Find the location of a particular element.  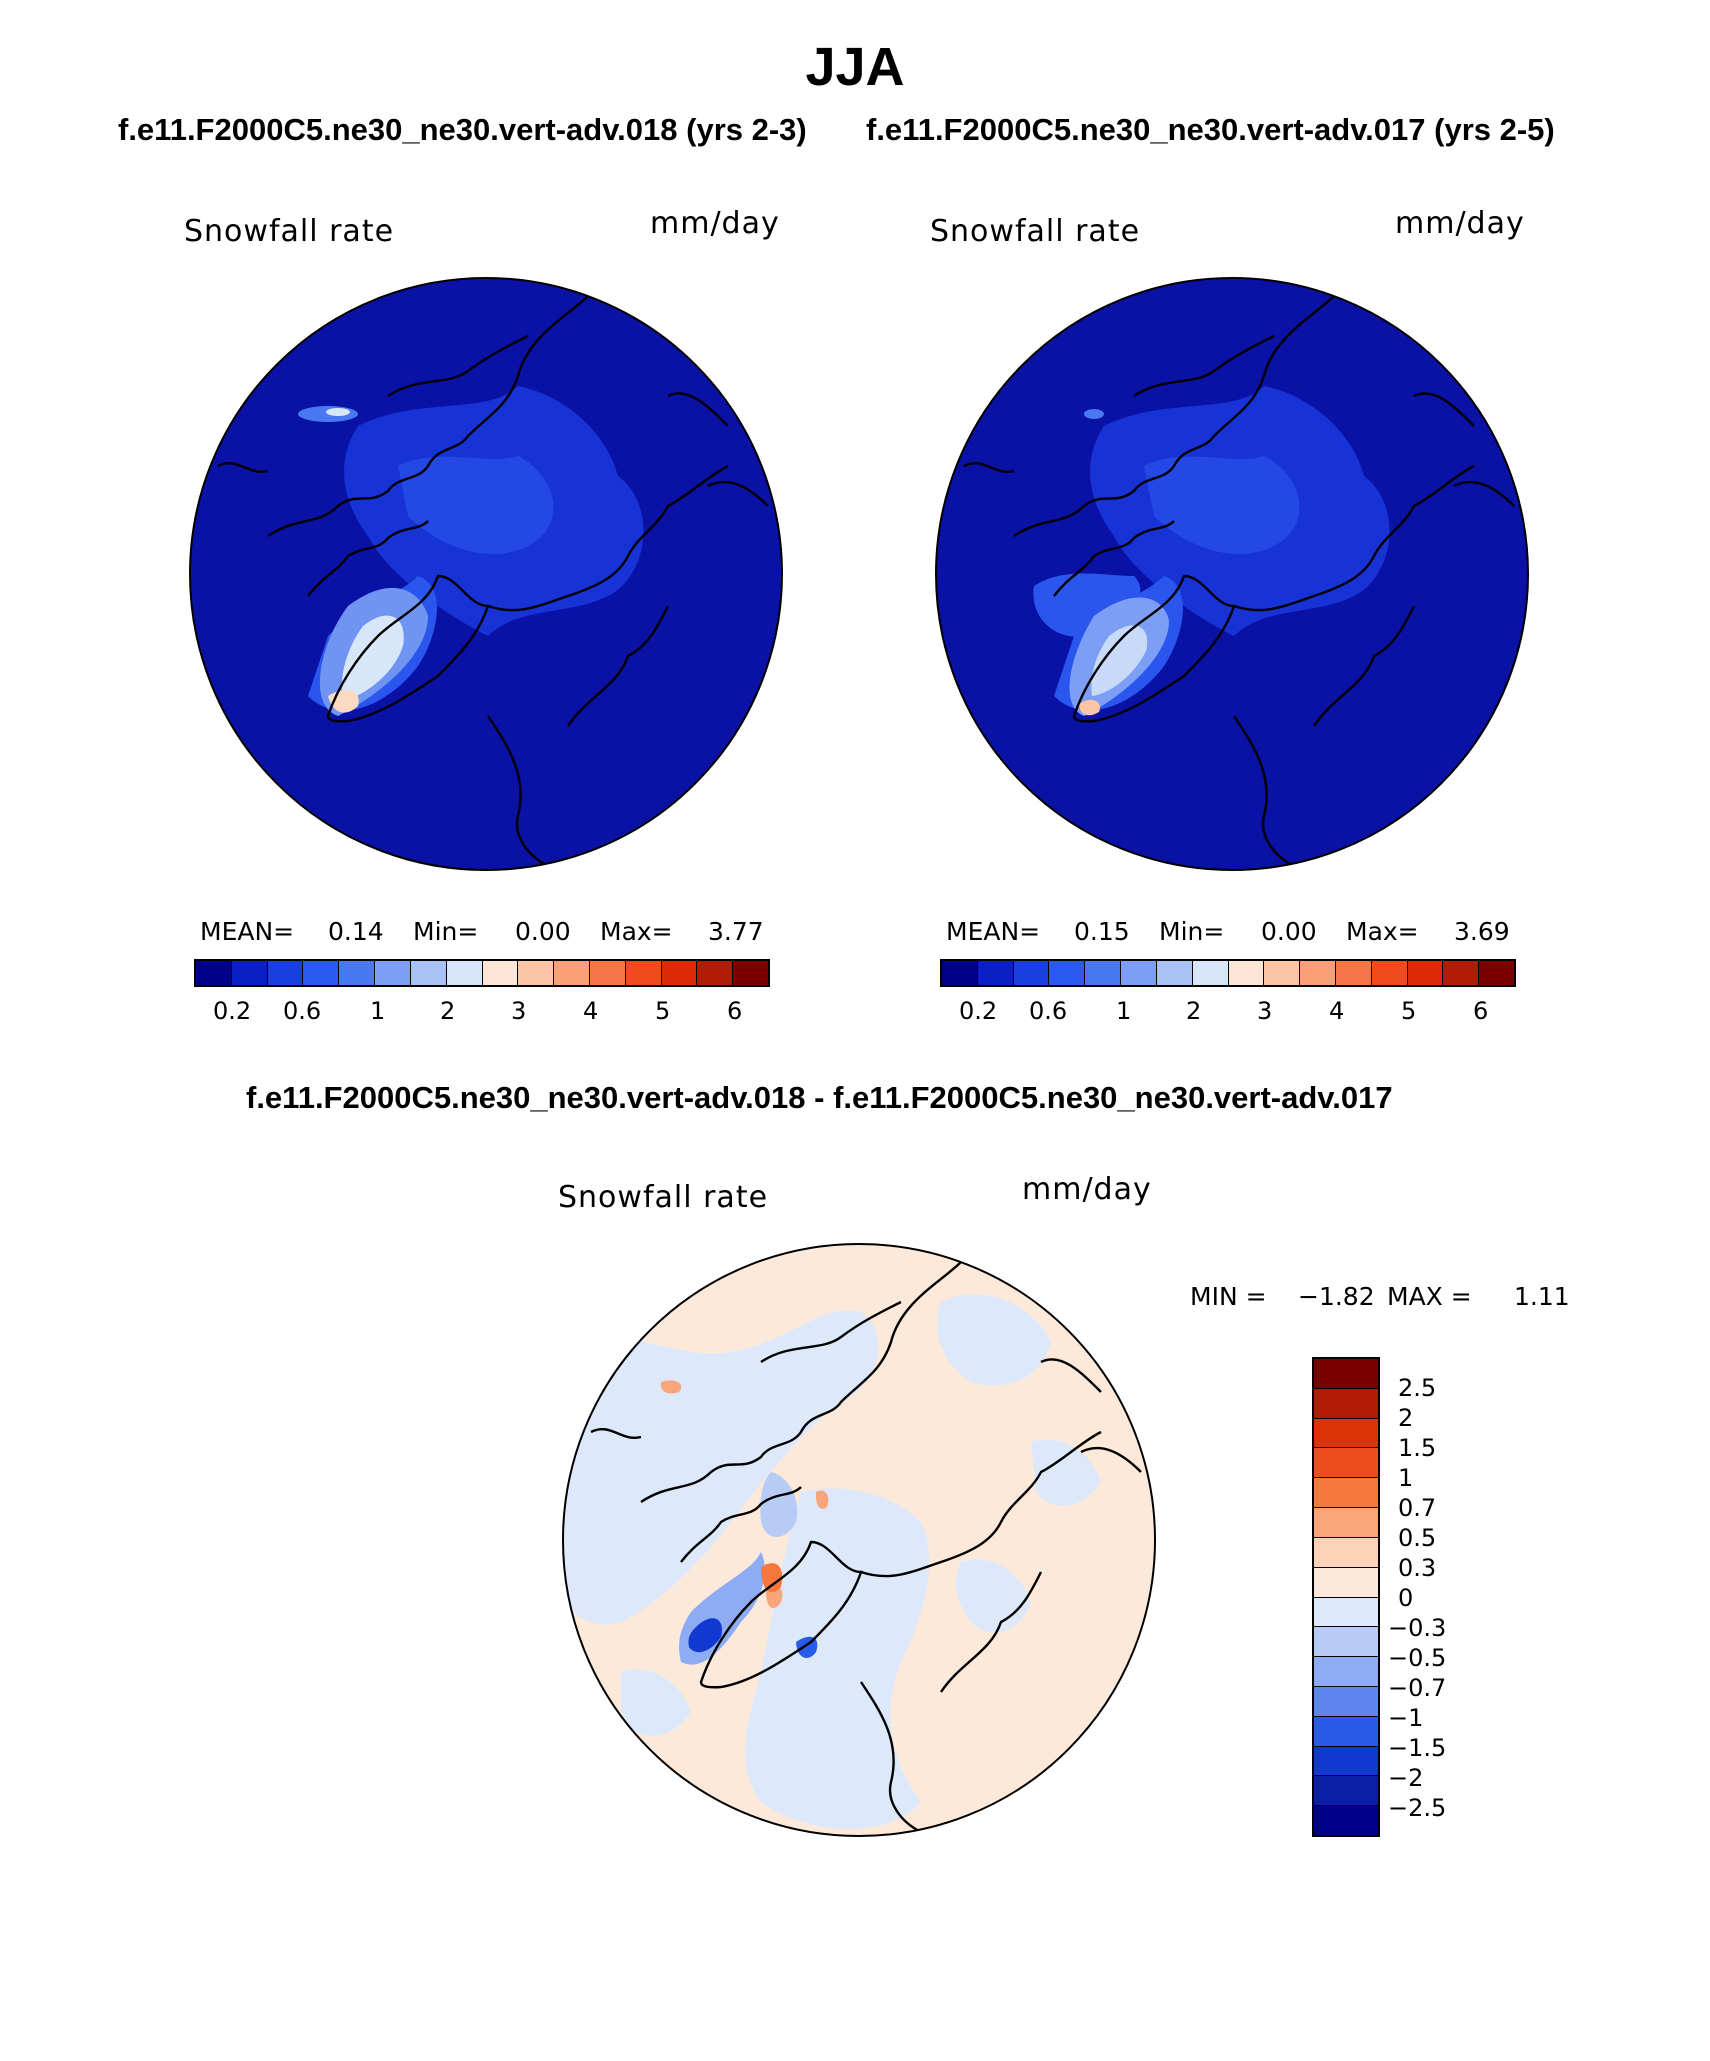

left-min-label: Min= is located at coordinates (446, 931).